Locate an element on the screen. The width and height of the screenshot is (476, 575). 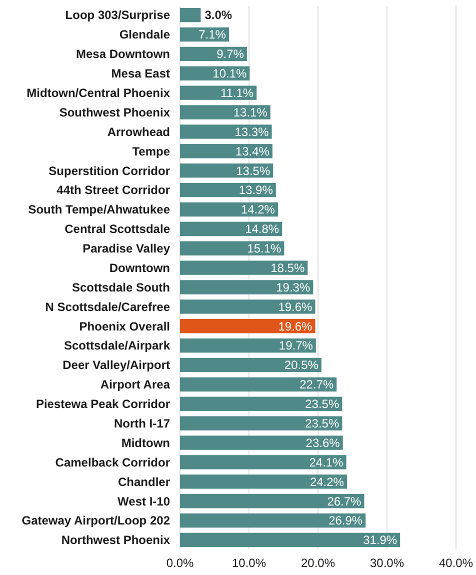
y-tick-label: North I-17 is located at coordinates (142, 423).